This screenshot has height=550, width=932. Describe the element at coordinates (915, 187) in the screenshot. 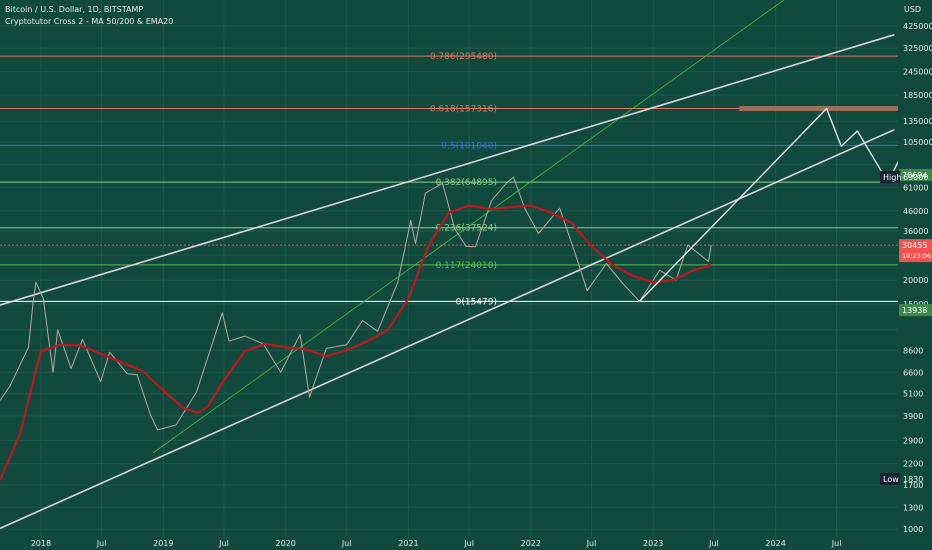

I see `y-tick-label: 61000` at that location.